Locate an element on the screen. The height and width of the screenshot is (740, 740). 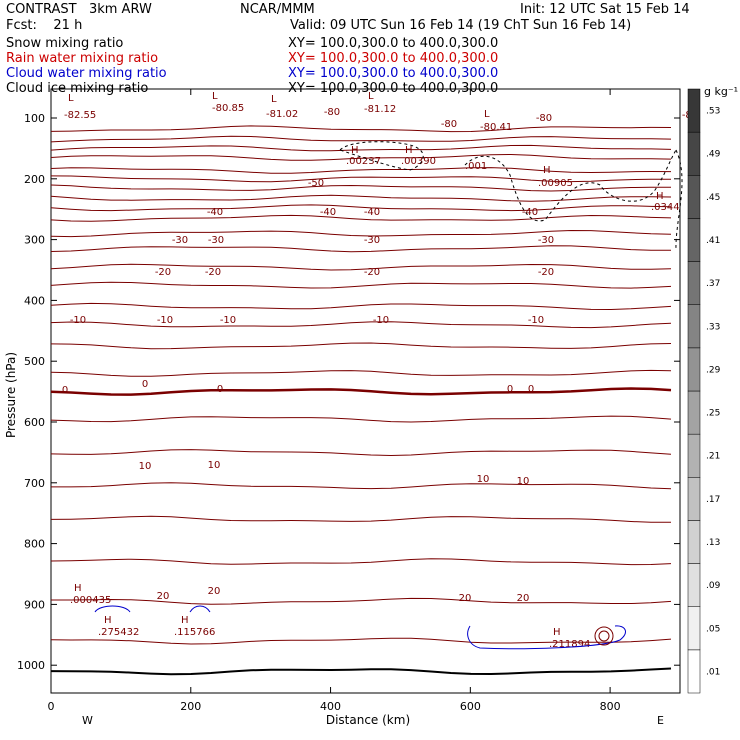
model-title: CONTRAST 3km ARW is located at coordinates (79, 9).